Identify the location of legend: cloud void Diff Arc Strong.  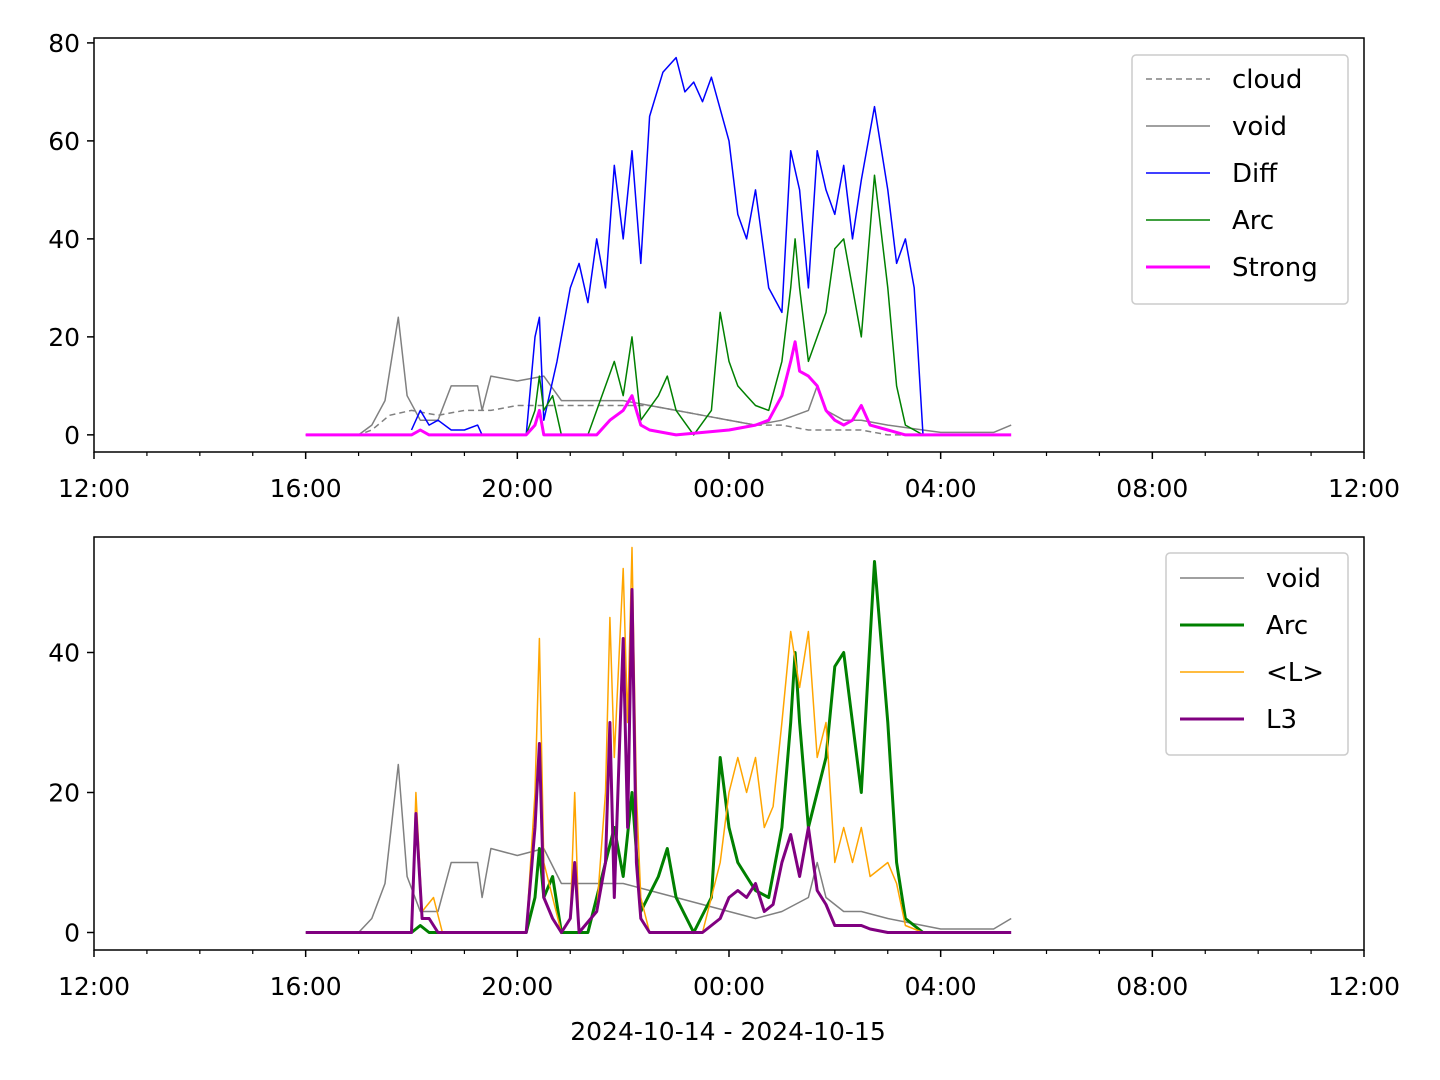
(1240, 179).